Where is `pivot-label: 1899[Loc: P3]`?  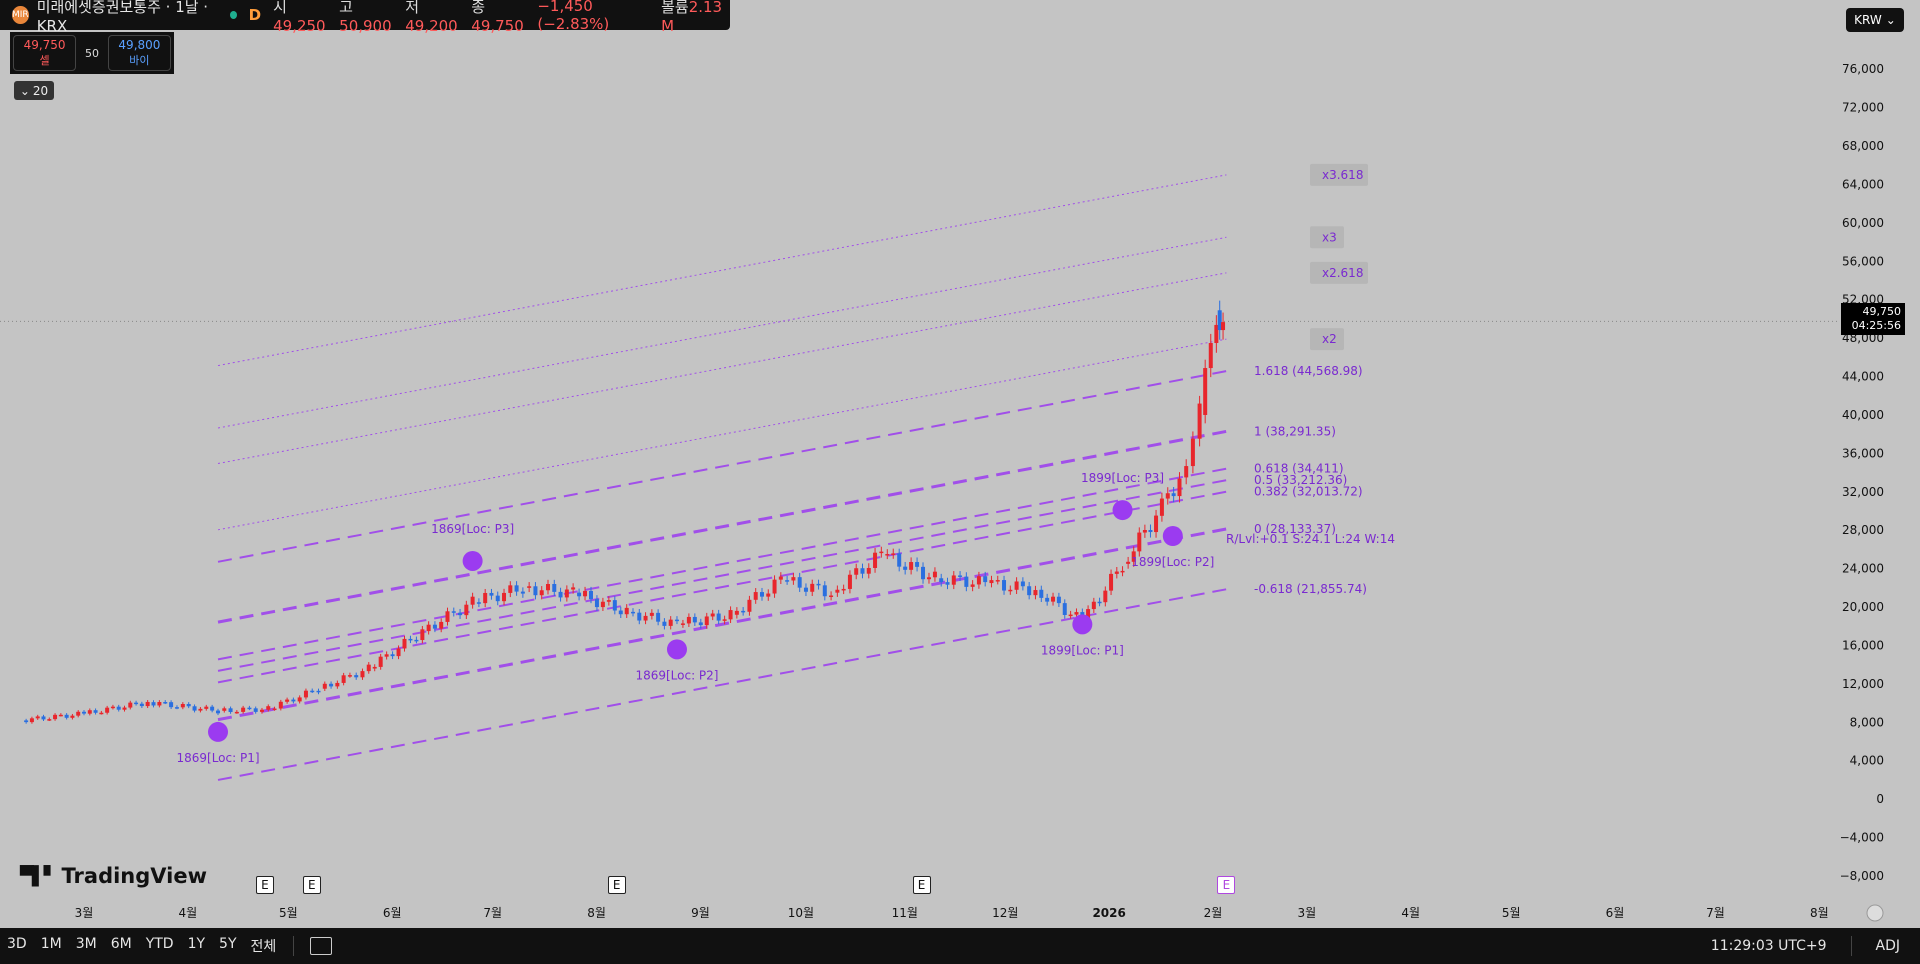 pivot-label: 1899[Loc: P3] is located at coordinates (1122, 478).